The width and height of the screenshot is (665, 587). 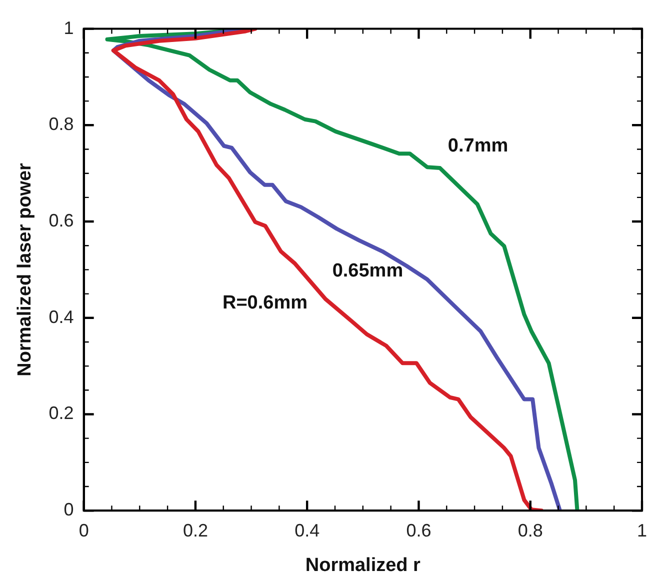 I want to click on y-tick-label: 0.8, so click(x=61, y=124).